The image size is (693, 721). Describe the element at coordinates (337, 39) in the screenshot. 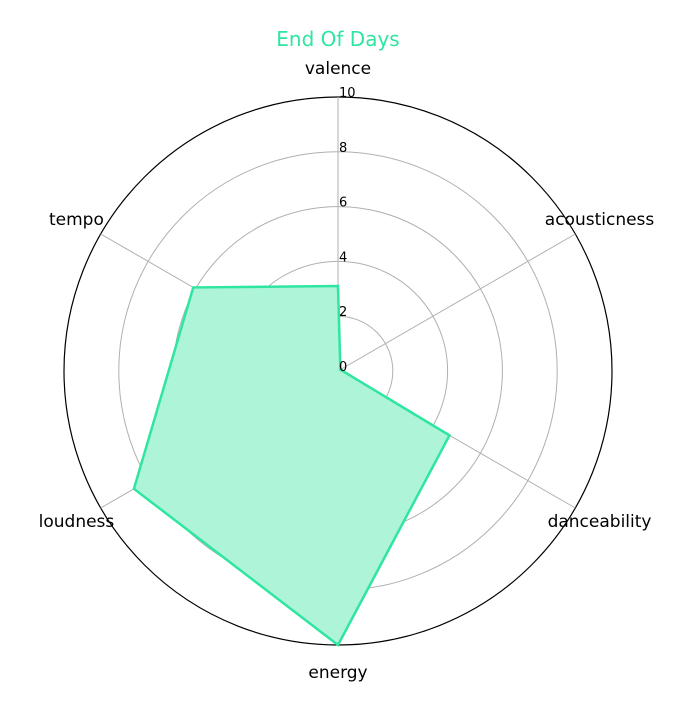

I see `chart-title: End Of Days` at that location.